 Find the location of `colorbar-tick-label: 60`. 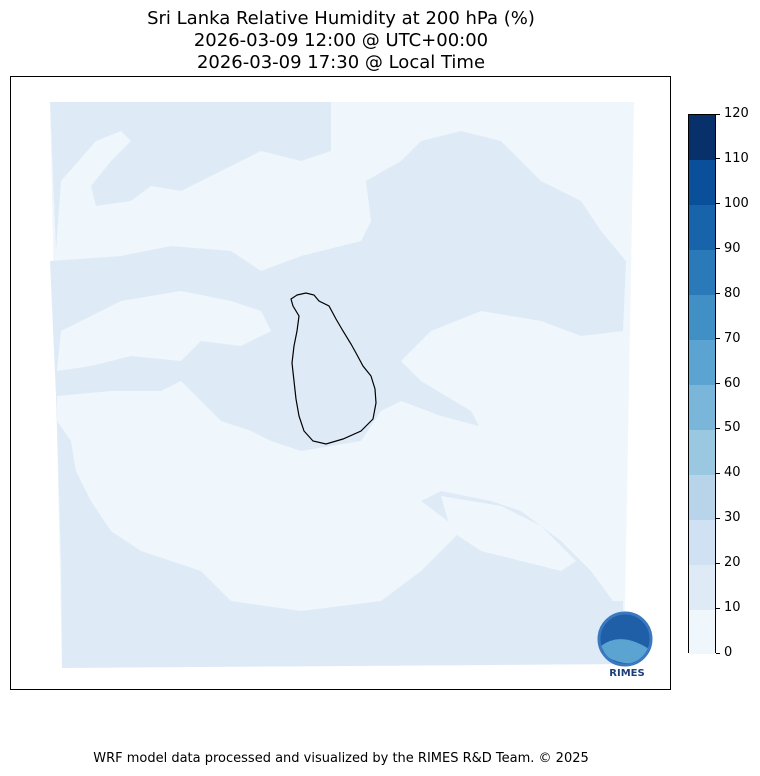

colorbar-tick-label: 60 is located at coordinates (732, 383).